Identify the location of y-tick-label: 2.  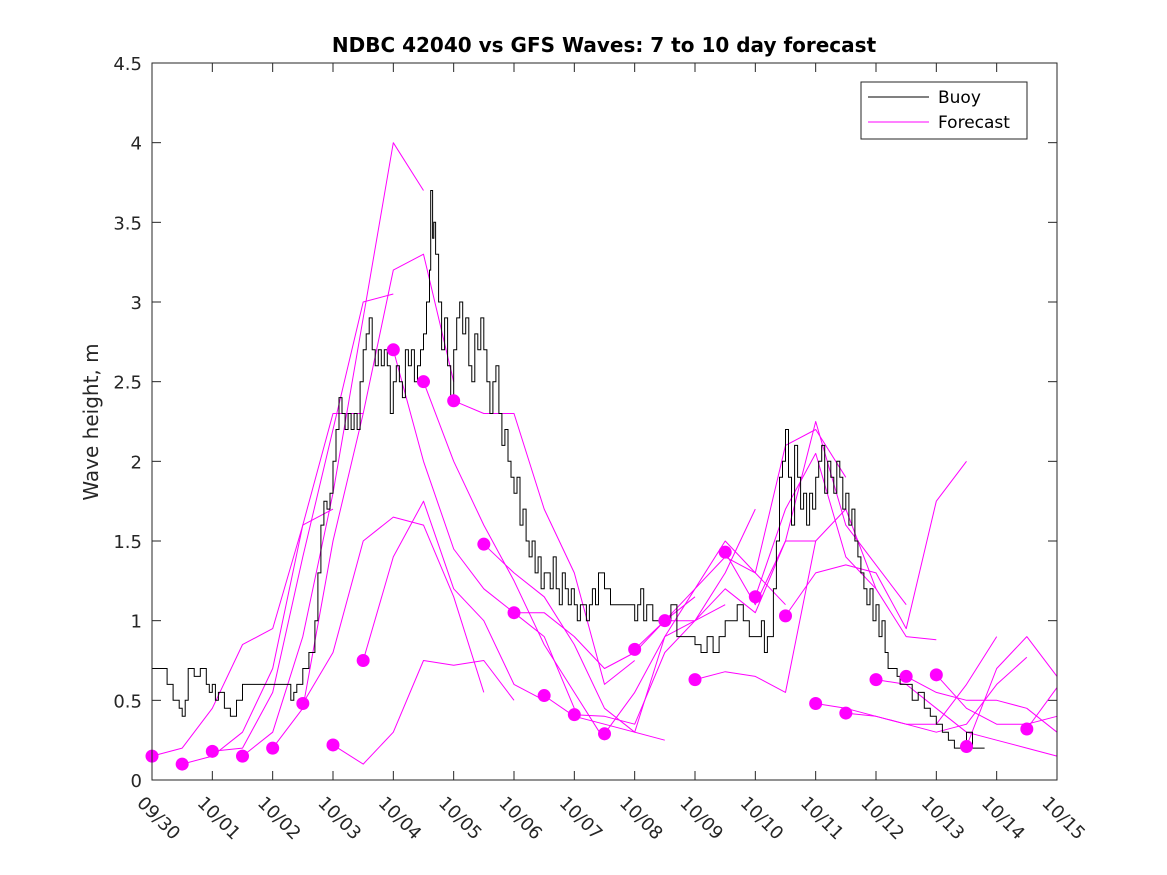
(136, 462).